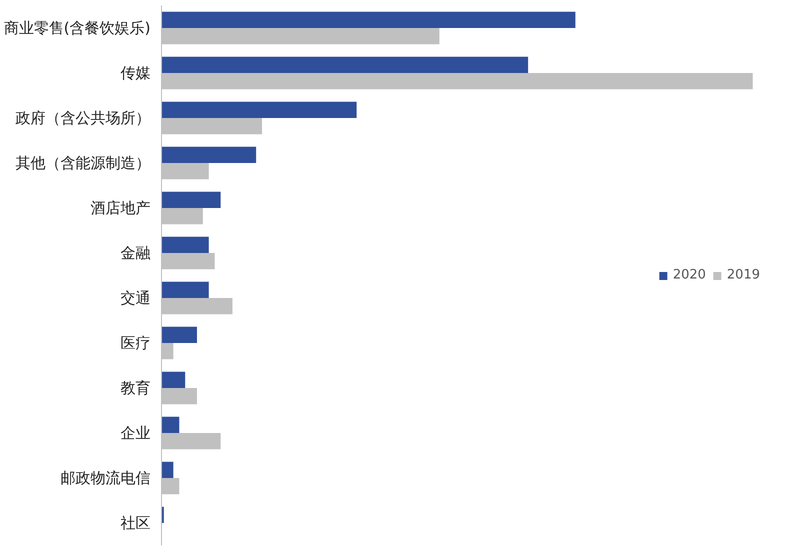 This screenshot has height=560, width=800. What do you see at coordinates (689, 275) in the screenshot?
I see `legend-label: 2020` at bounding box center [689, 275].